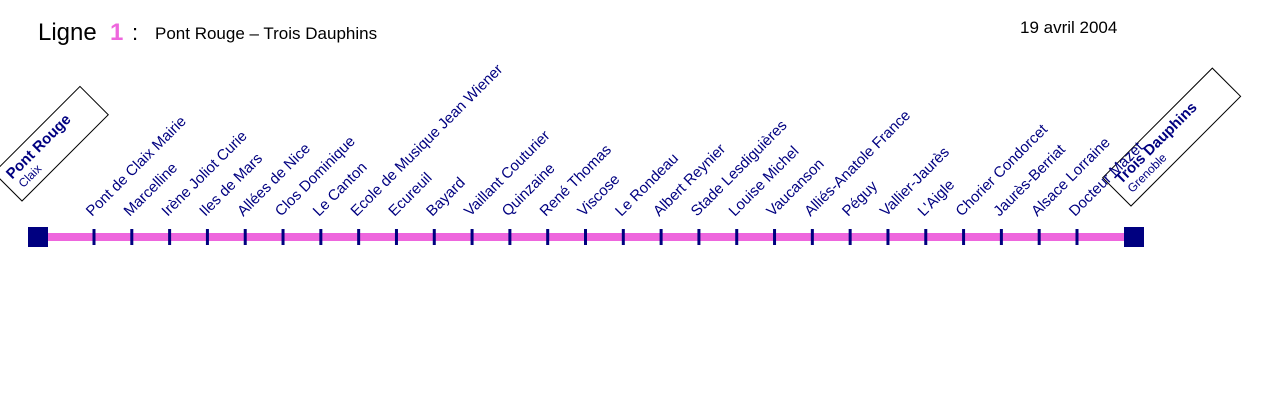 This screenshot has height=404, width=1274. What do you see at coordinates (67, 32) in the screenshot?
I see `ligne-label: Ligne` at bounding box center [67, 32].